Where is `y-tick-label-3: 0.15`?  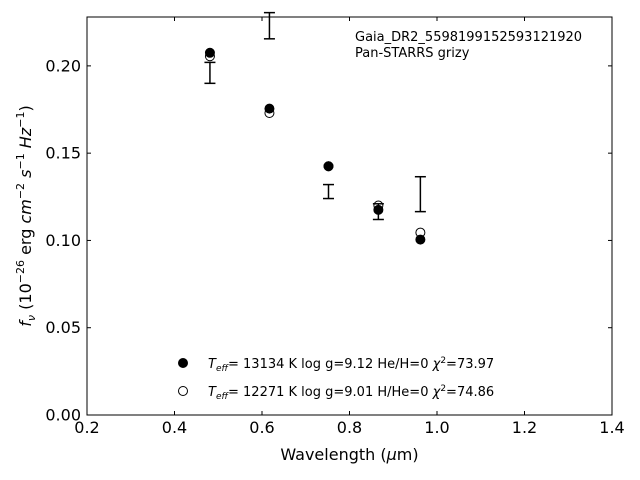
y-tick-label-3: 0.15 is located at coordinates (63, 153).